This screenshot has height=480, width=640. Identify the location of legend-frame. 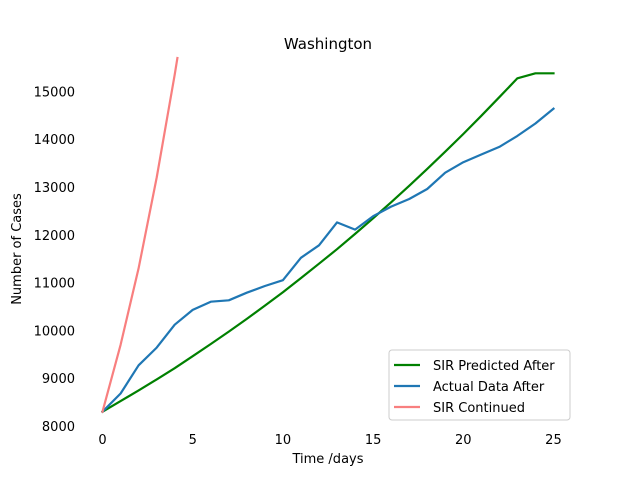
(479, 385).